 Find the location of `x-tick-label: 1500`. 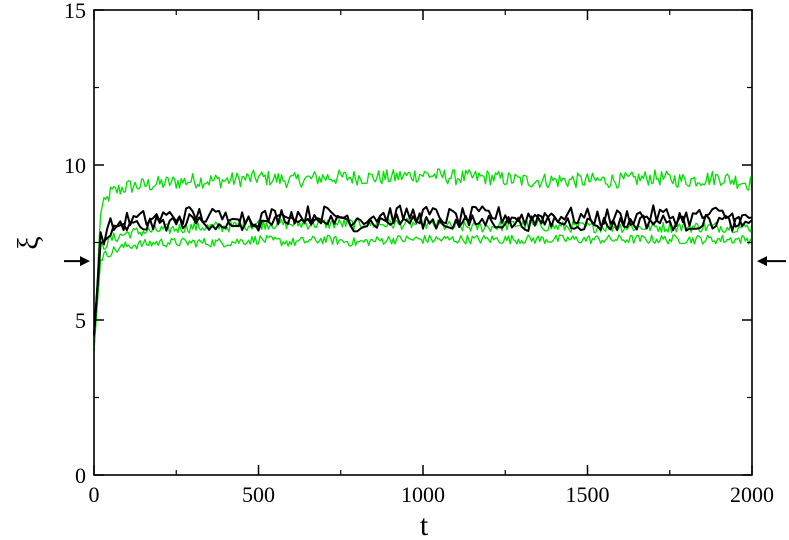

x-tick-label: 1500 is located at coordinates (588, 494).